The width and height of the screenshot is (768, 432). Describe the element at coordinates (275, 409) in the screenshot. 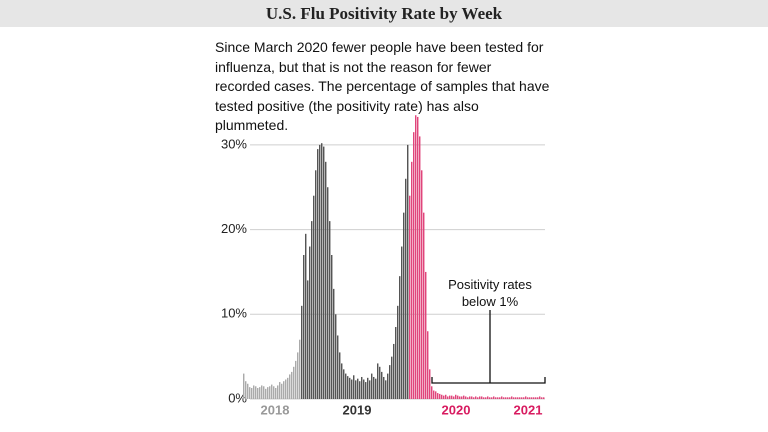

I see `x-tick-label: 2018` at that location.